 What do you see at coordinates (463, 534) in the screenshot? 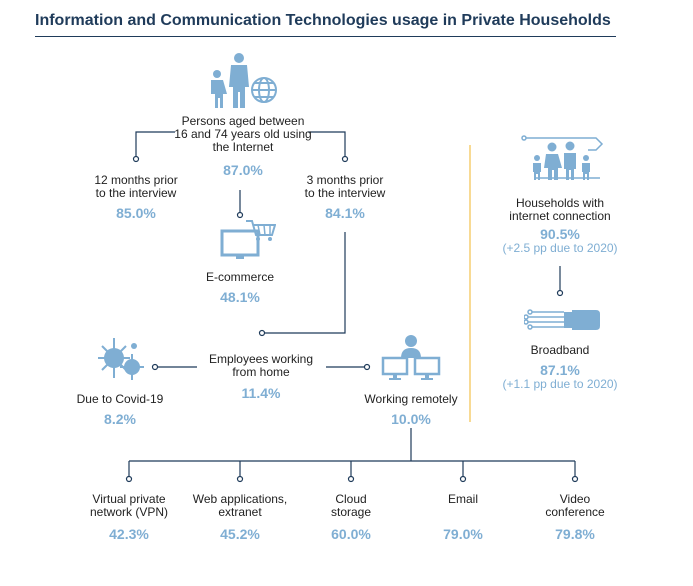
I see `tool-email-value: 79.0%` at bounding box center [463, 534].